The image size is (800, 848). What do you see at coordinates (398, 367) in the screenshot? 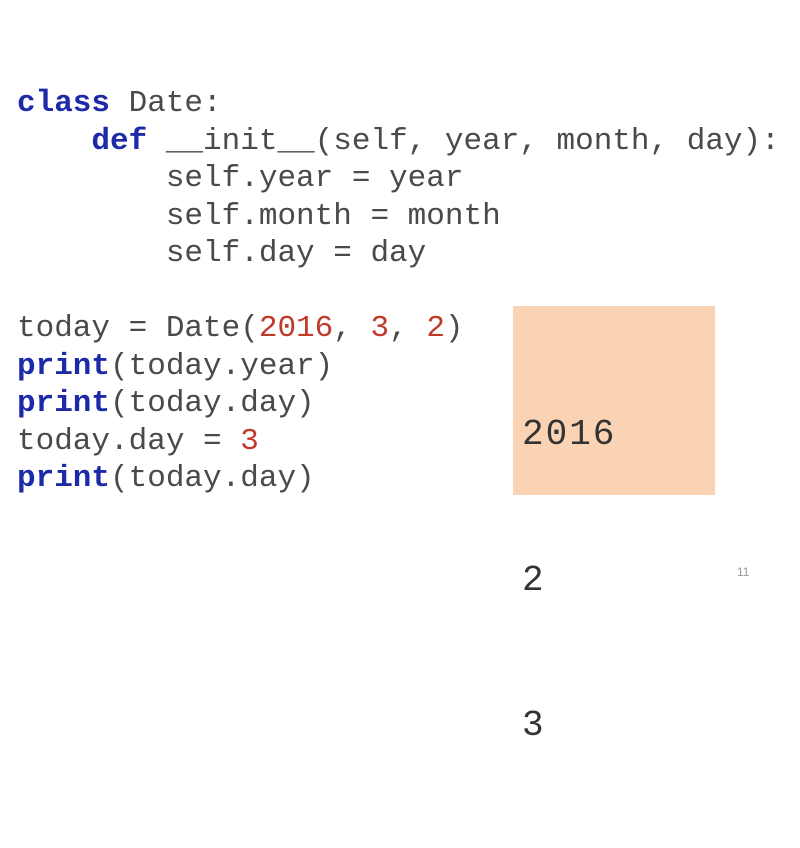
I see `code-line: print(today.year)` at bounding box center [398, 367].